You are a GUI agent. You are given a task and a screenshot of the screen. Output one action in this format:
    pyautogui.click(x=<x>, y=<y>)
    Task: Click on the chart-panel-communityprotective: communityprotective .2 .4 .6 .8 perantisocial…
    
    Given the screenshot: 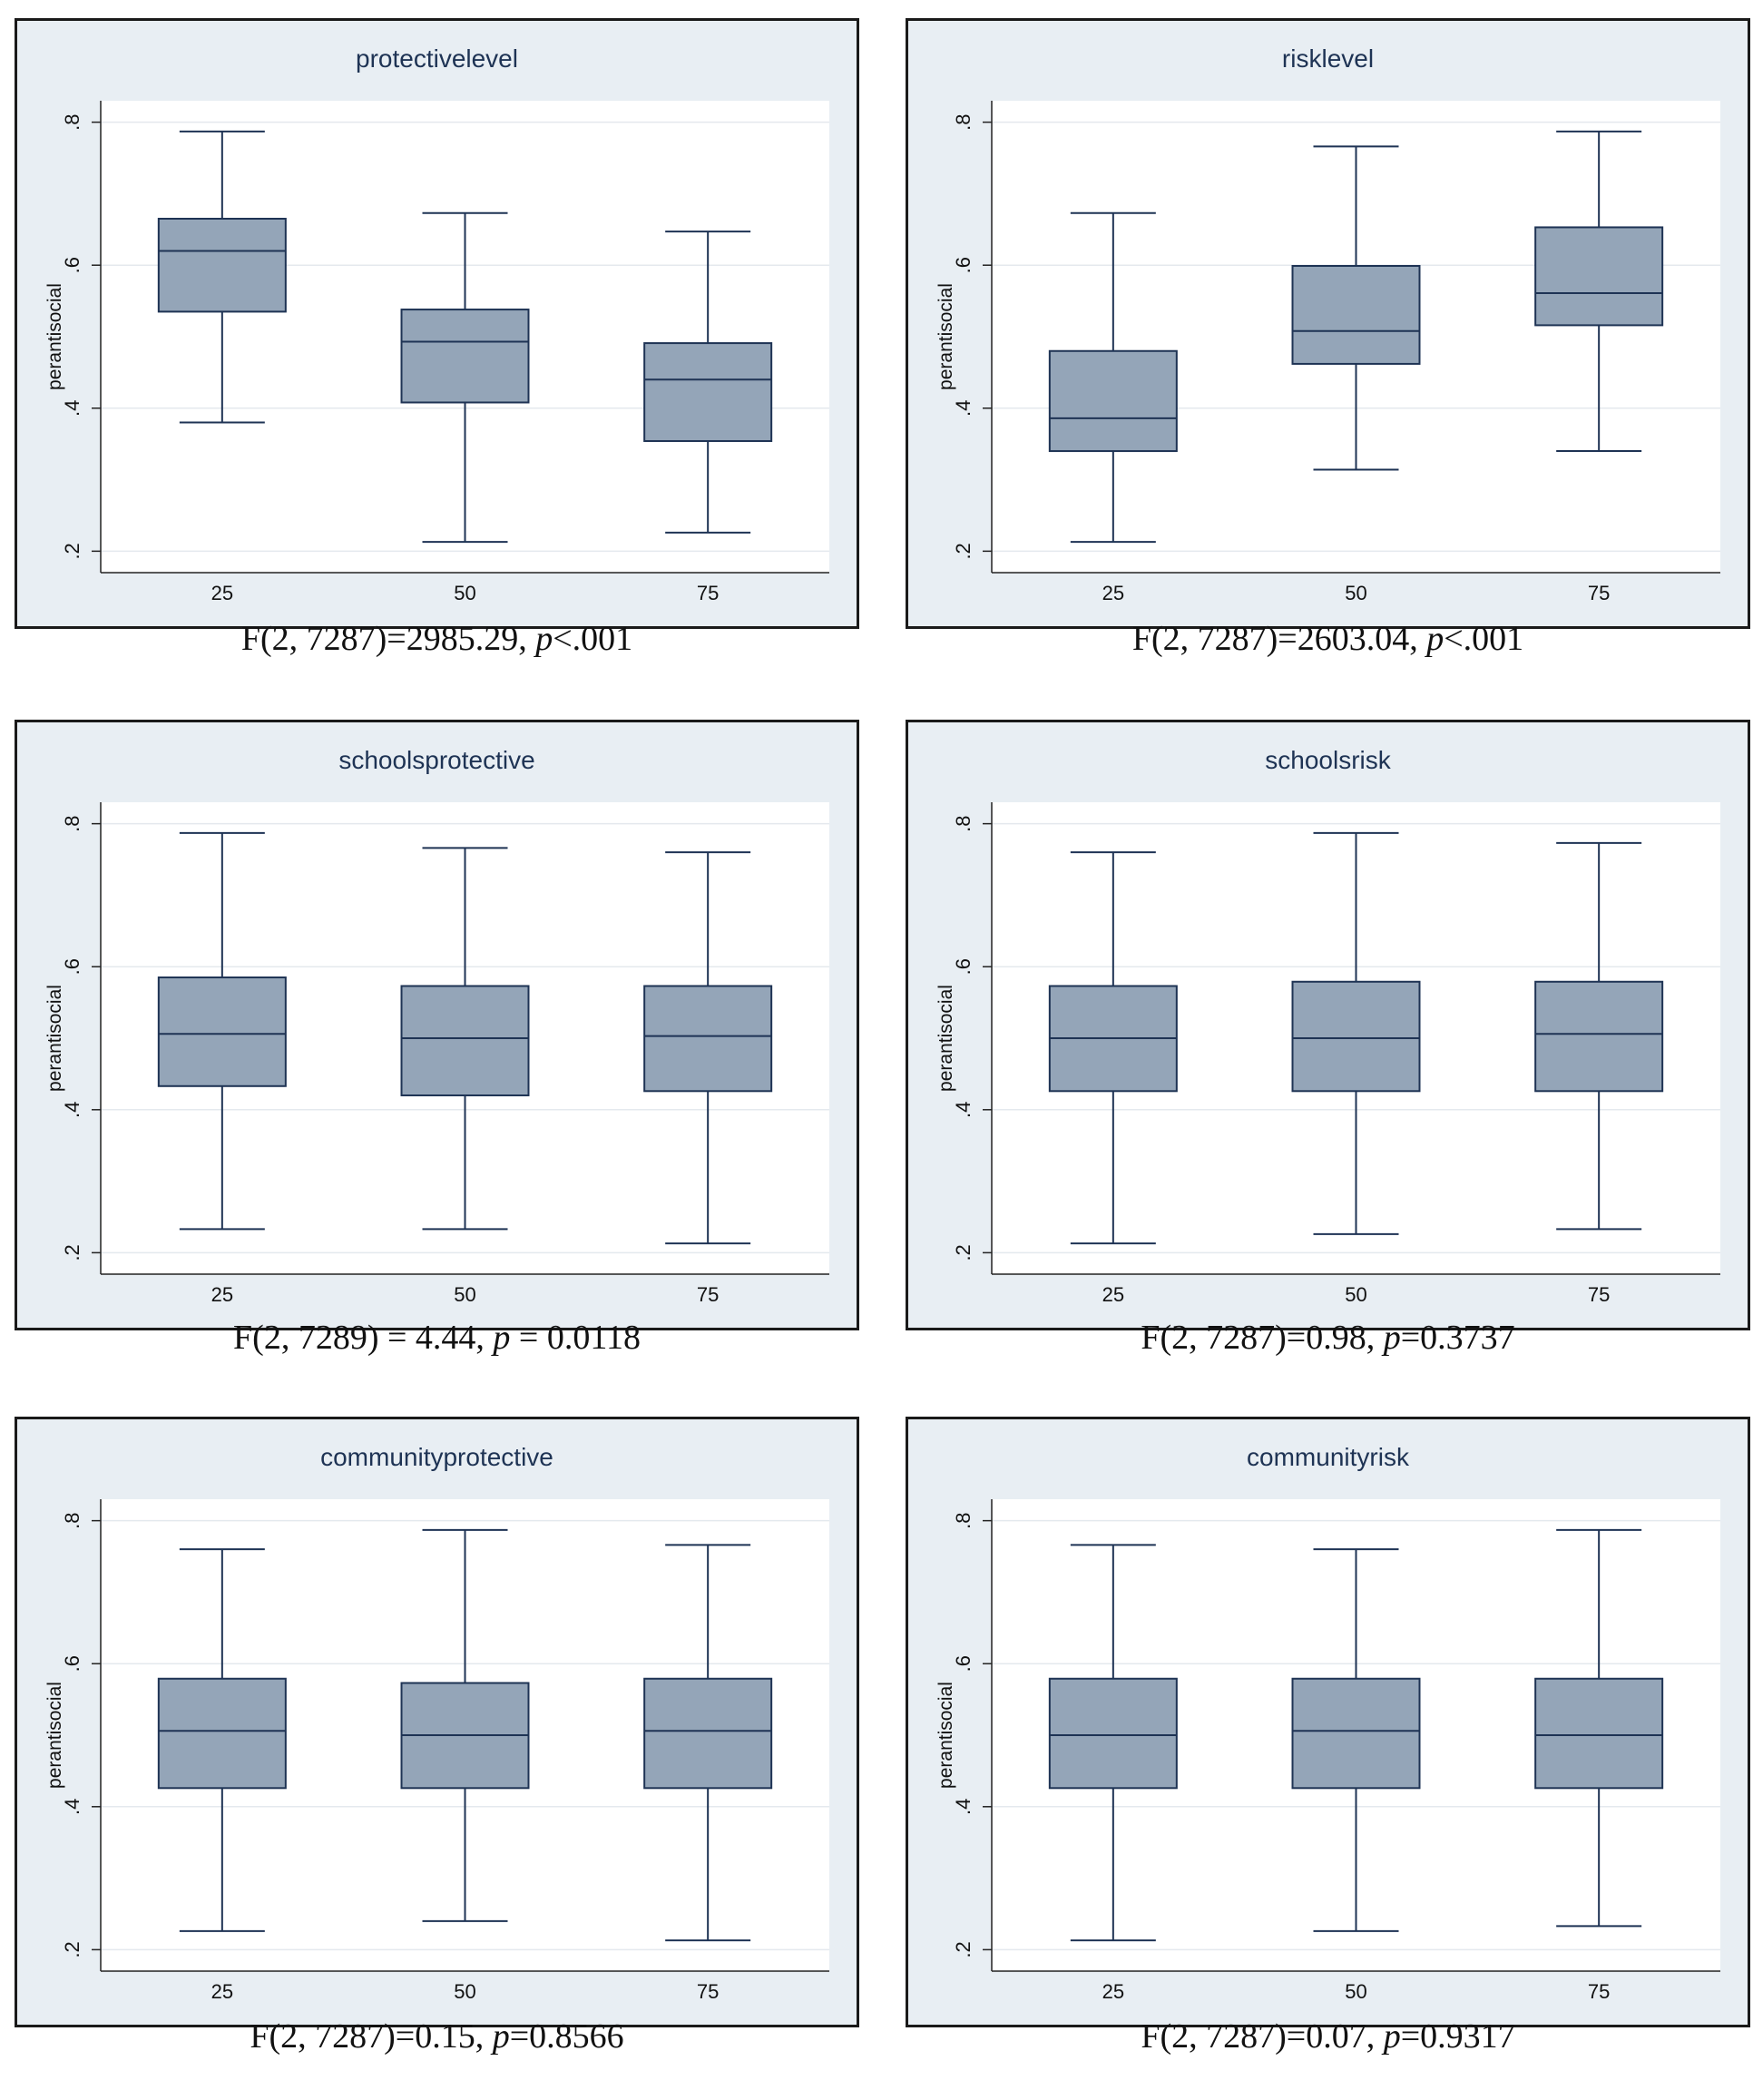 What is the action you would take?
    pyautogui.click(x=437, y=1722)
    